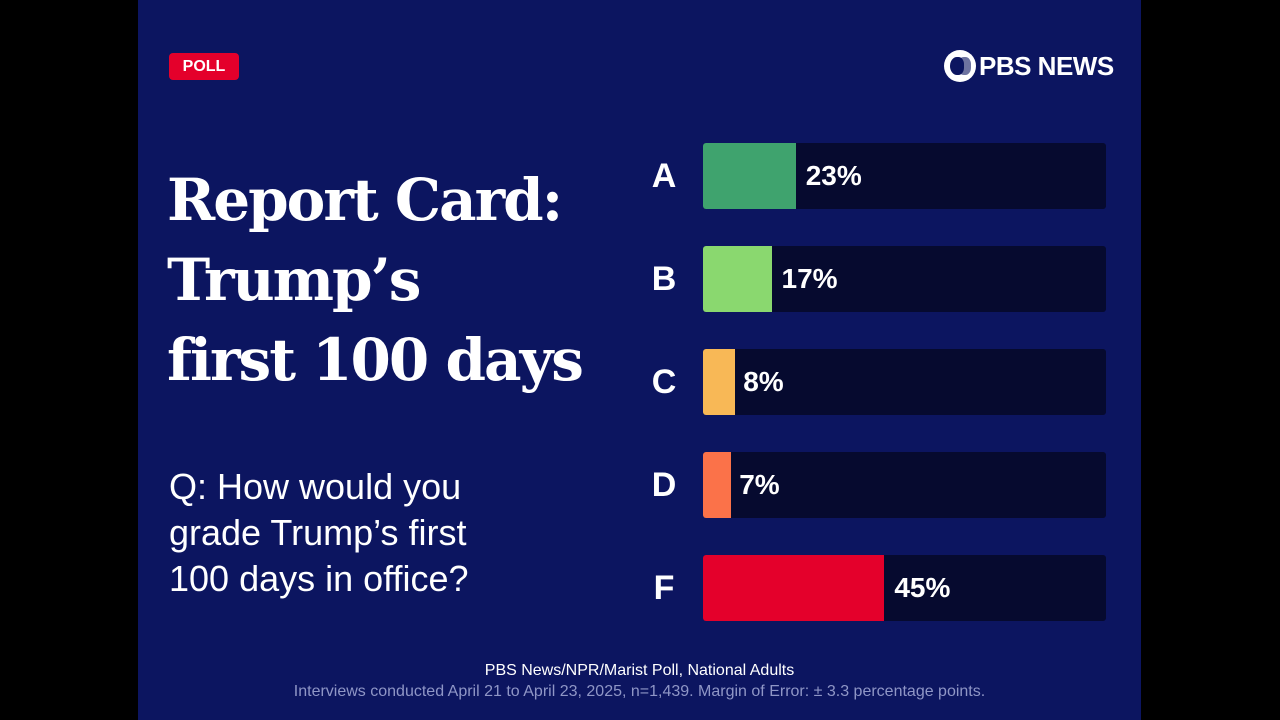  I want to click on title-line: first 100 days, so click(375, 360).